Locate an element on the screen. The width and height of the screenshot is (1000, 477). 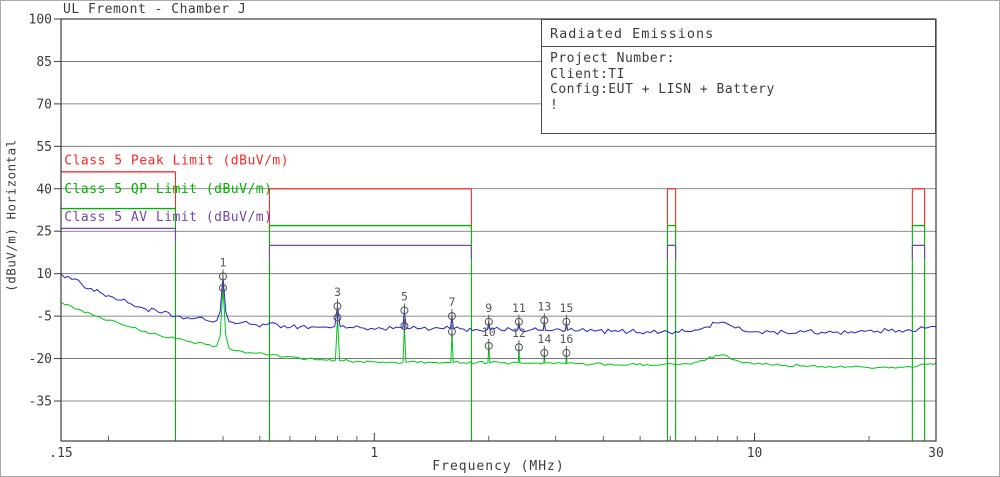
info-line: Project Number: is located at coordinates (612, 58).